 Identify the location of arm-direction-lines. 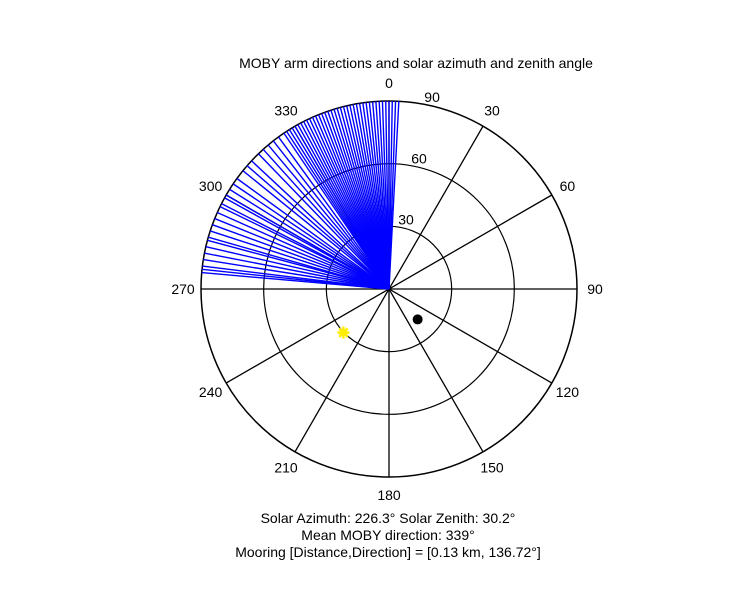
(300, 195).